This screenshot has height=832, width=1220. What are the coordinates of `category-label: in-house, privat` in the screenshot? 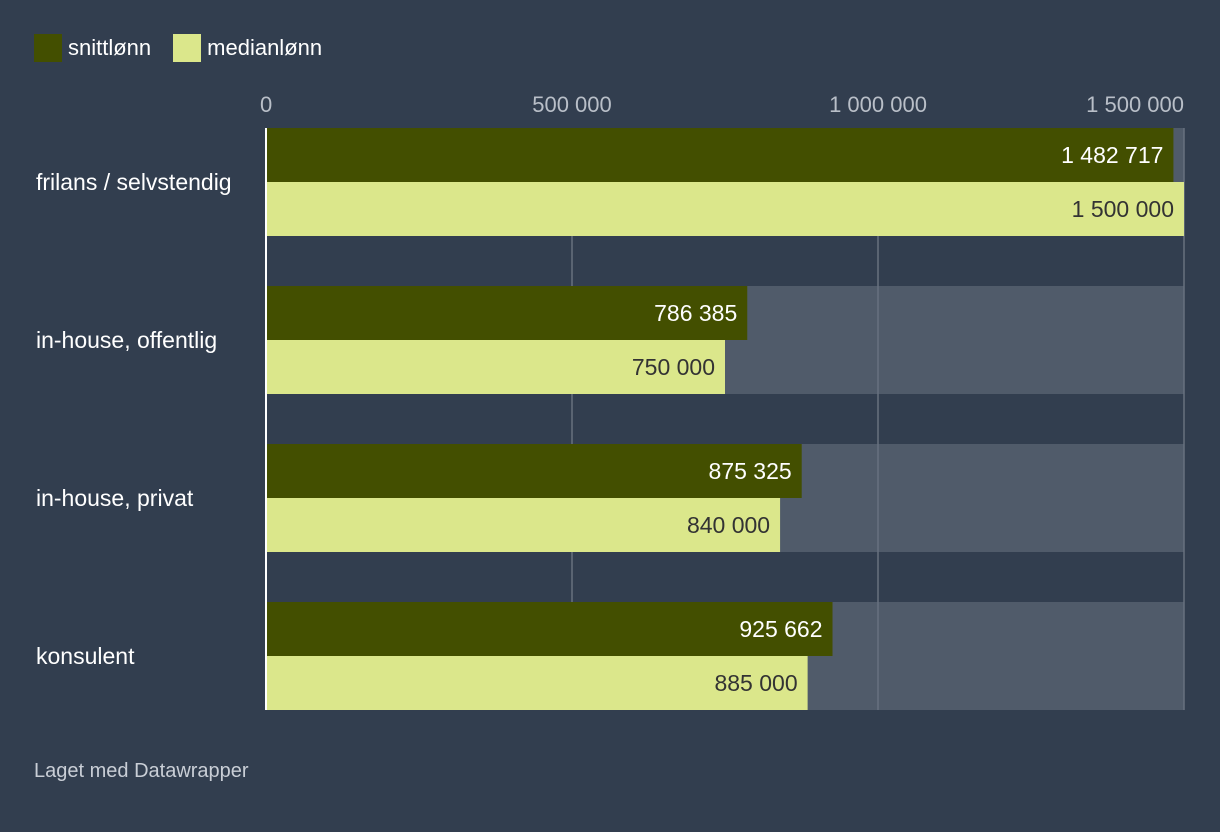 It's located at (115, 498).